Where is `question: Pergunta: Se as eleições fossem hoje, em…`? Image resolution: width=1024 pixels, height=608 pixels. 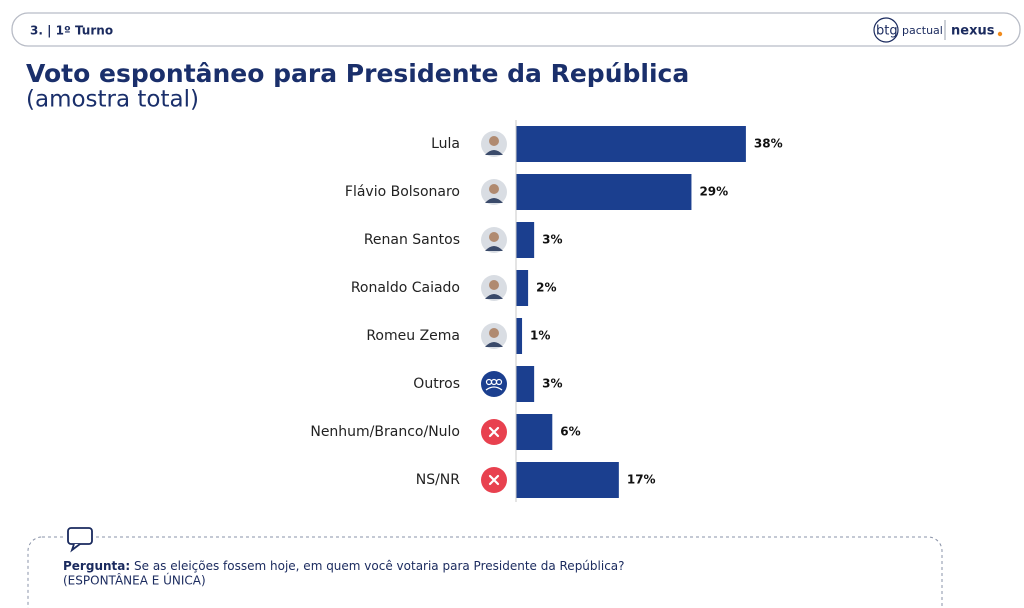 question: Pergunta: Se as eleições fossem hoje, em… is located at coordinates (344, 566).